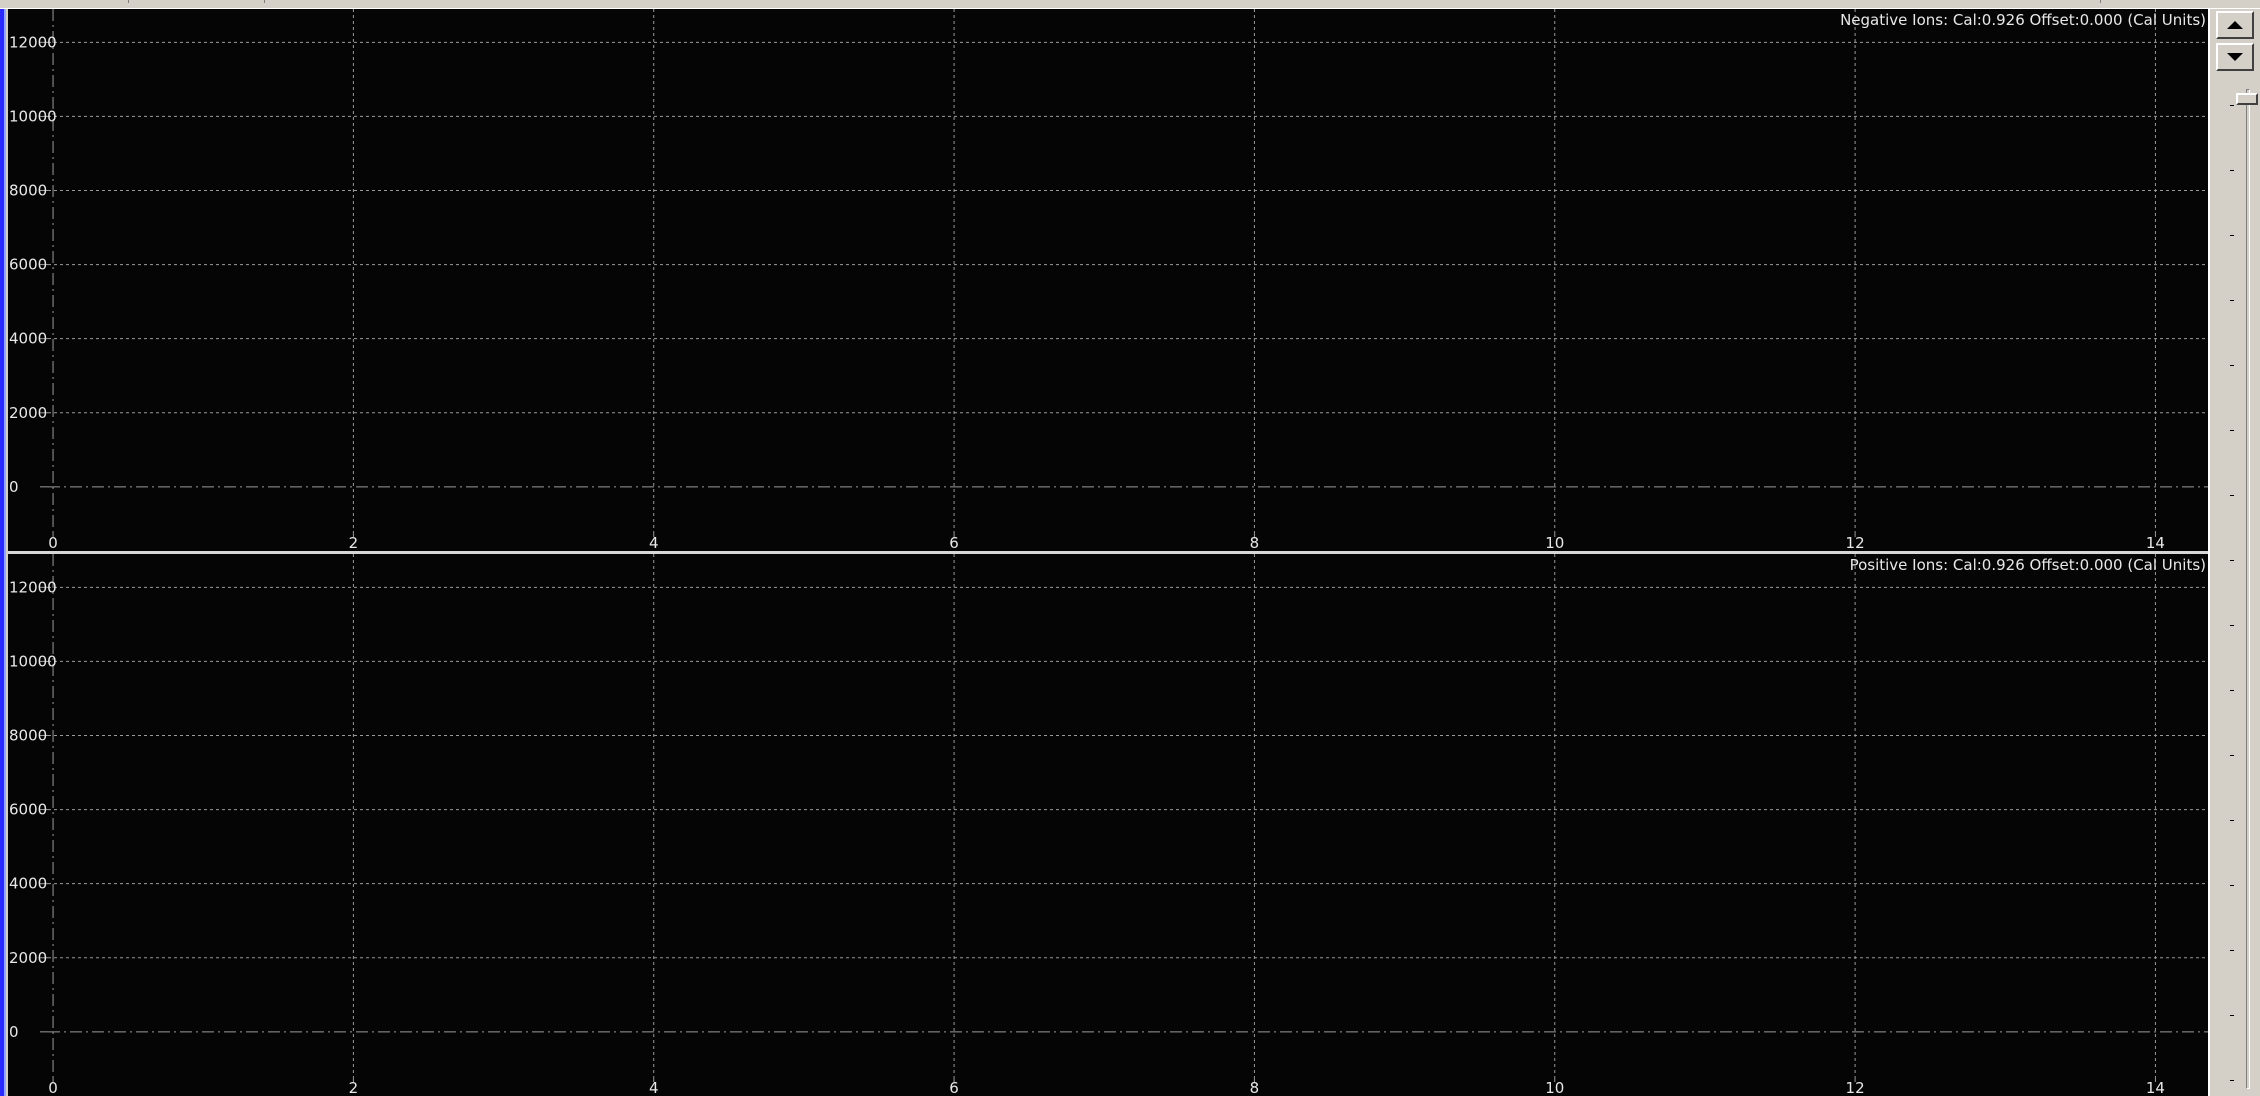 The width and height of the screenshot is (2260, 1096). I want to click on scroll-up-button, so click(2235, 25).